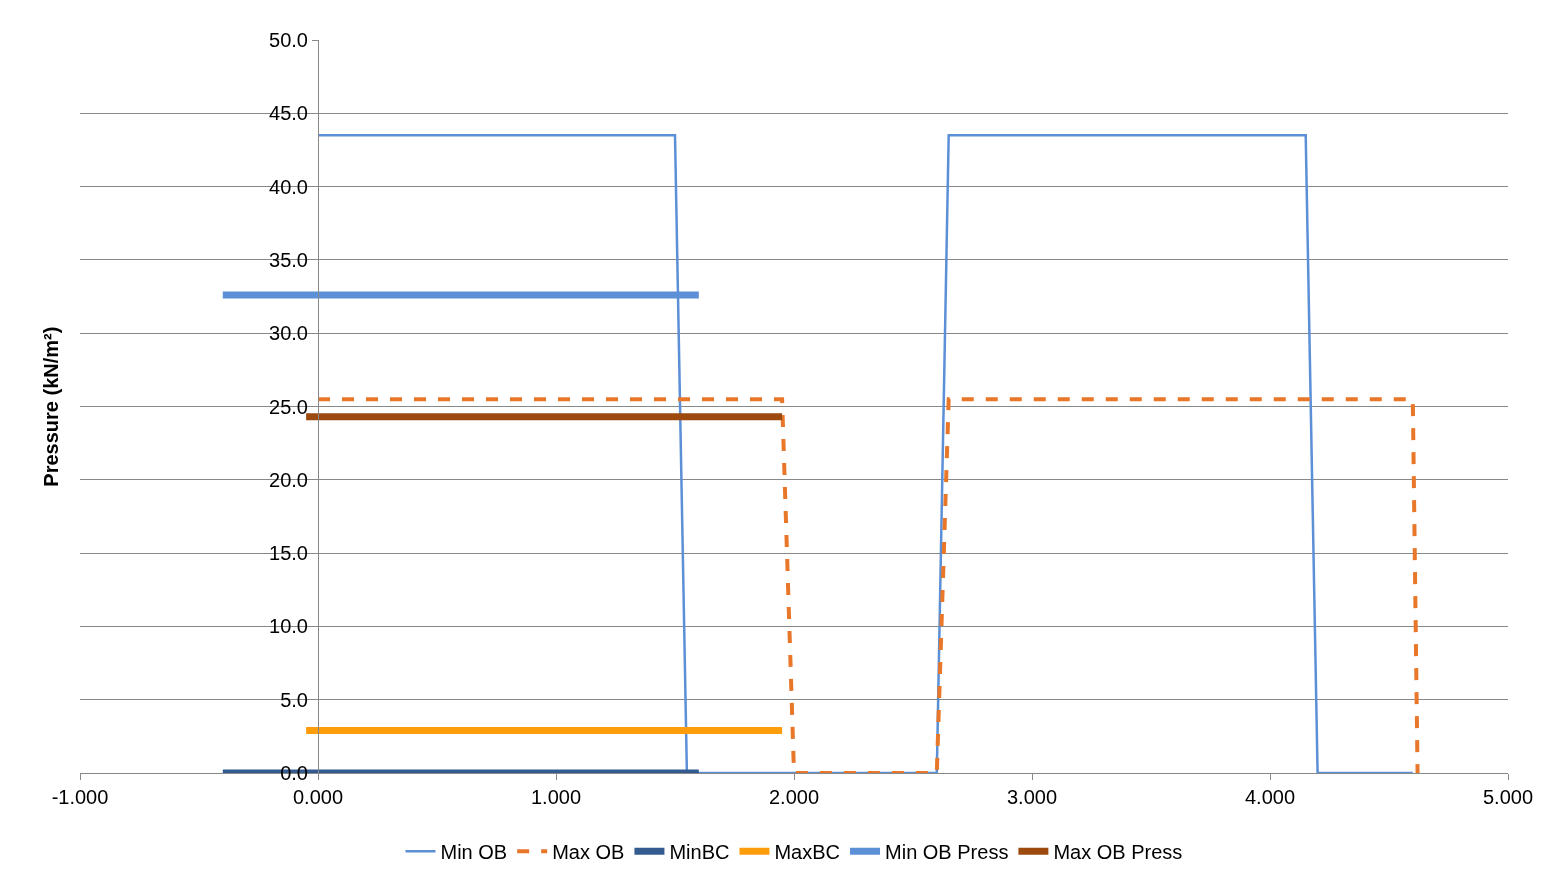 Image resolution: width=1563 pixels, height=883 pixels. I want to click on y-tick-label: 20.0, so click(288, 479).